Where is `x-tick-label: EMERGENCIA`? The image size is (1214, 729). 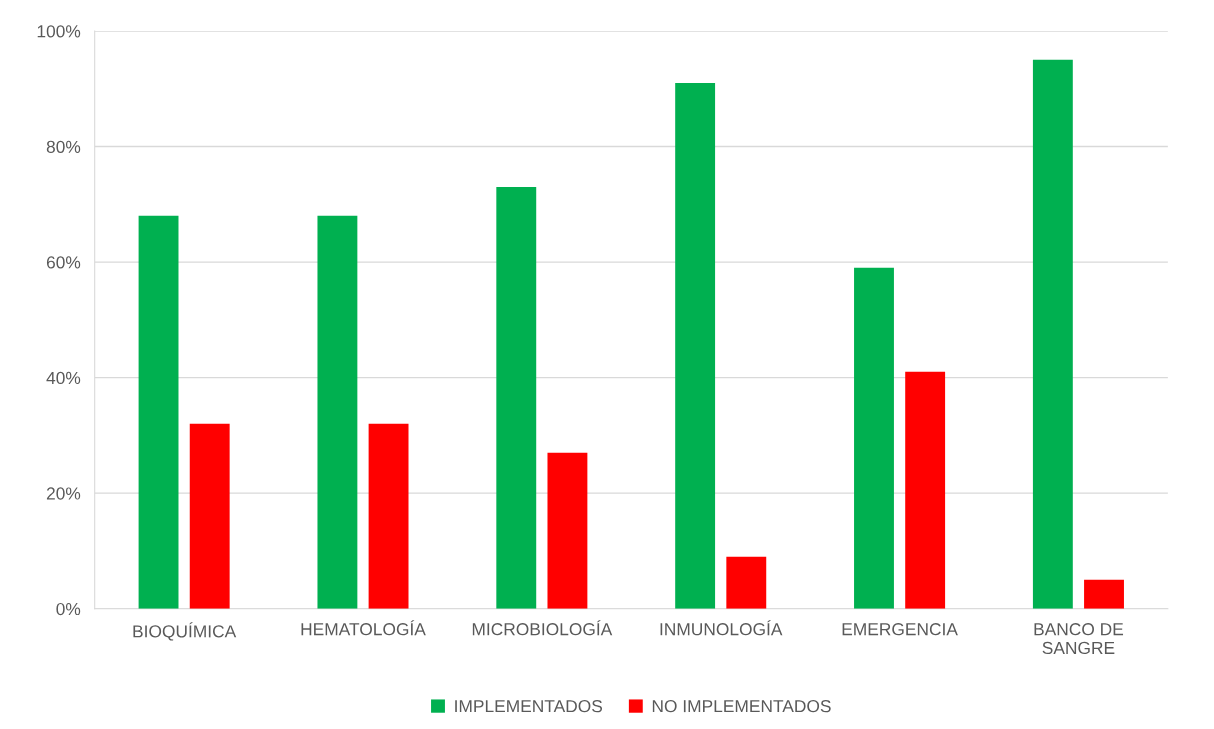 x-tick-label: EMERGENCIA is located at coordinates (900, 629).